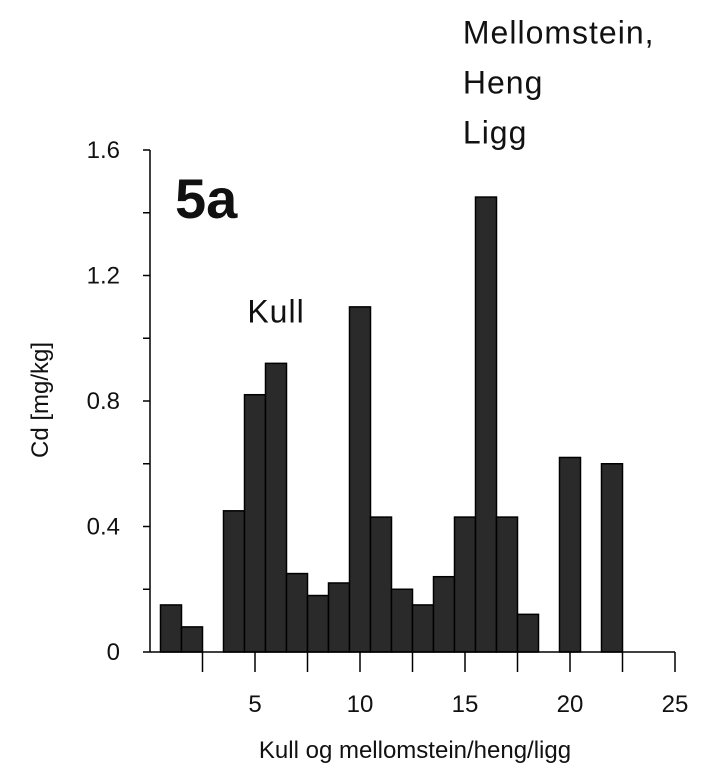  Describe the element at coordinates (113, 652) in the screenshot. I see `y-tick-label: 0` at that location.